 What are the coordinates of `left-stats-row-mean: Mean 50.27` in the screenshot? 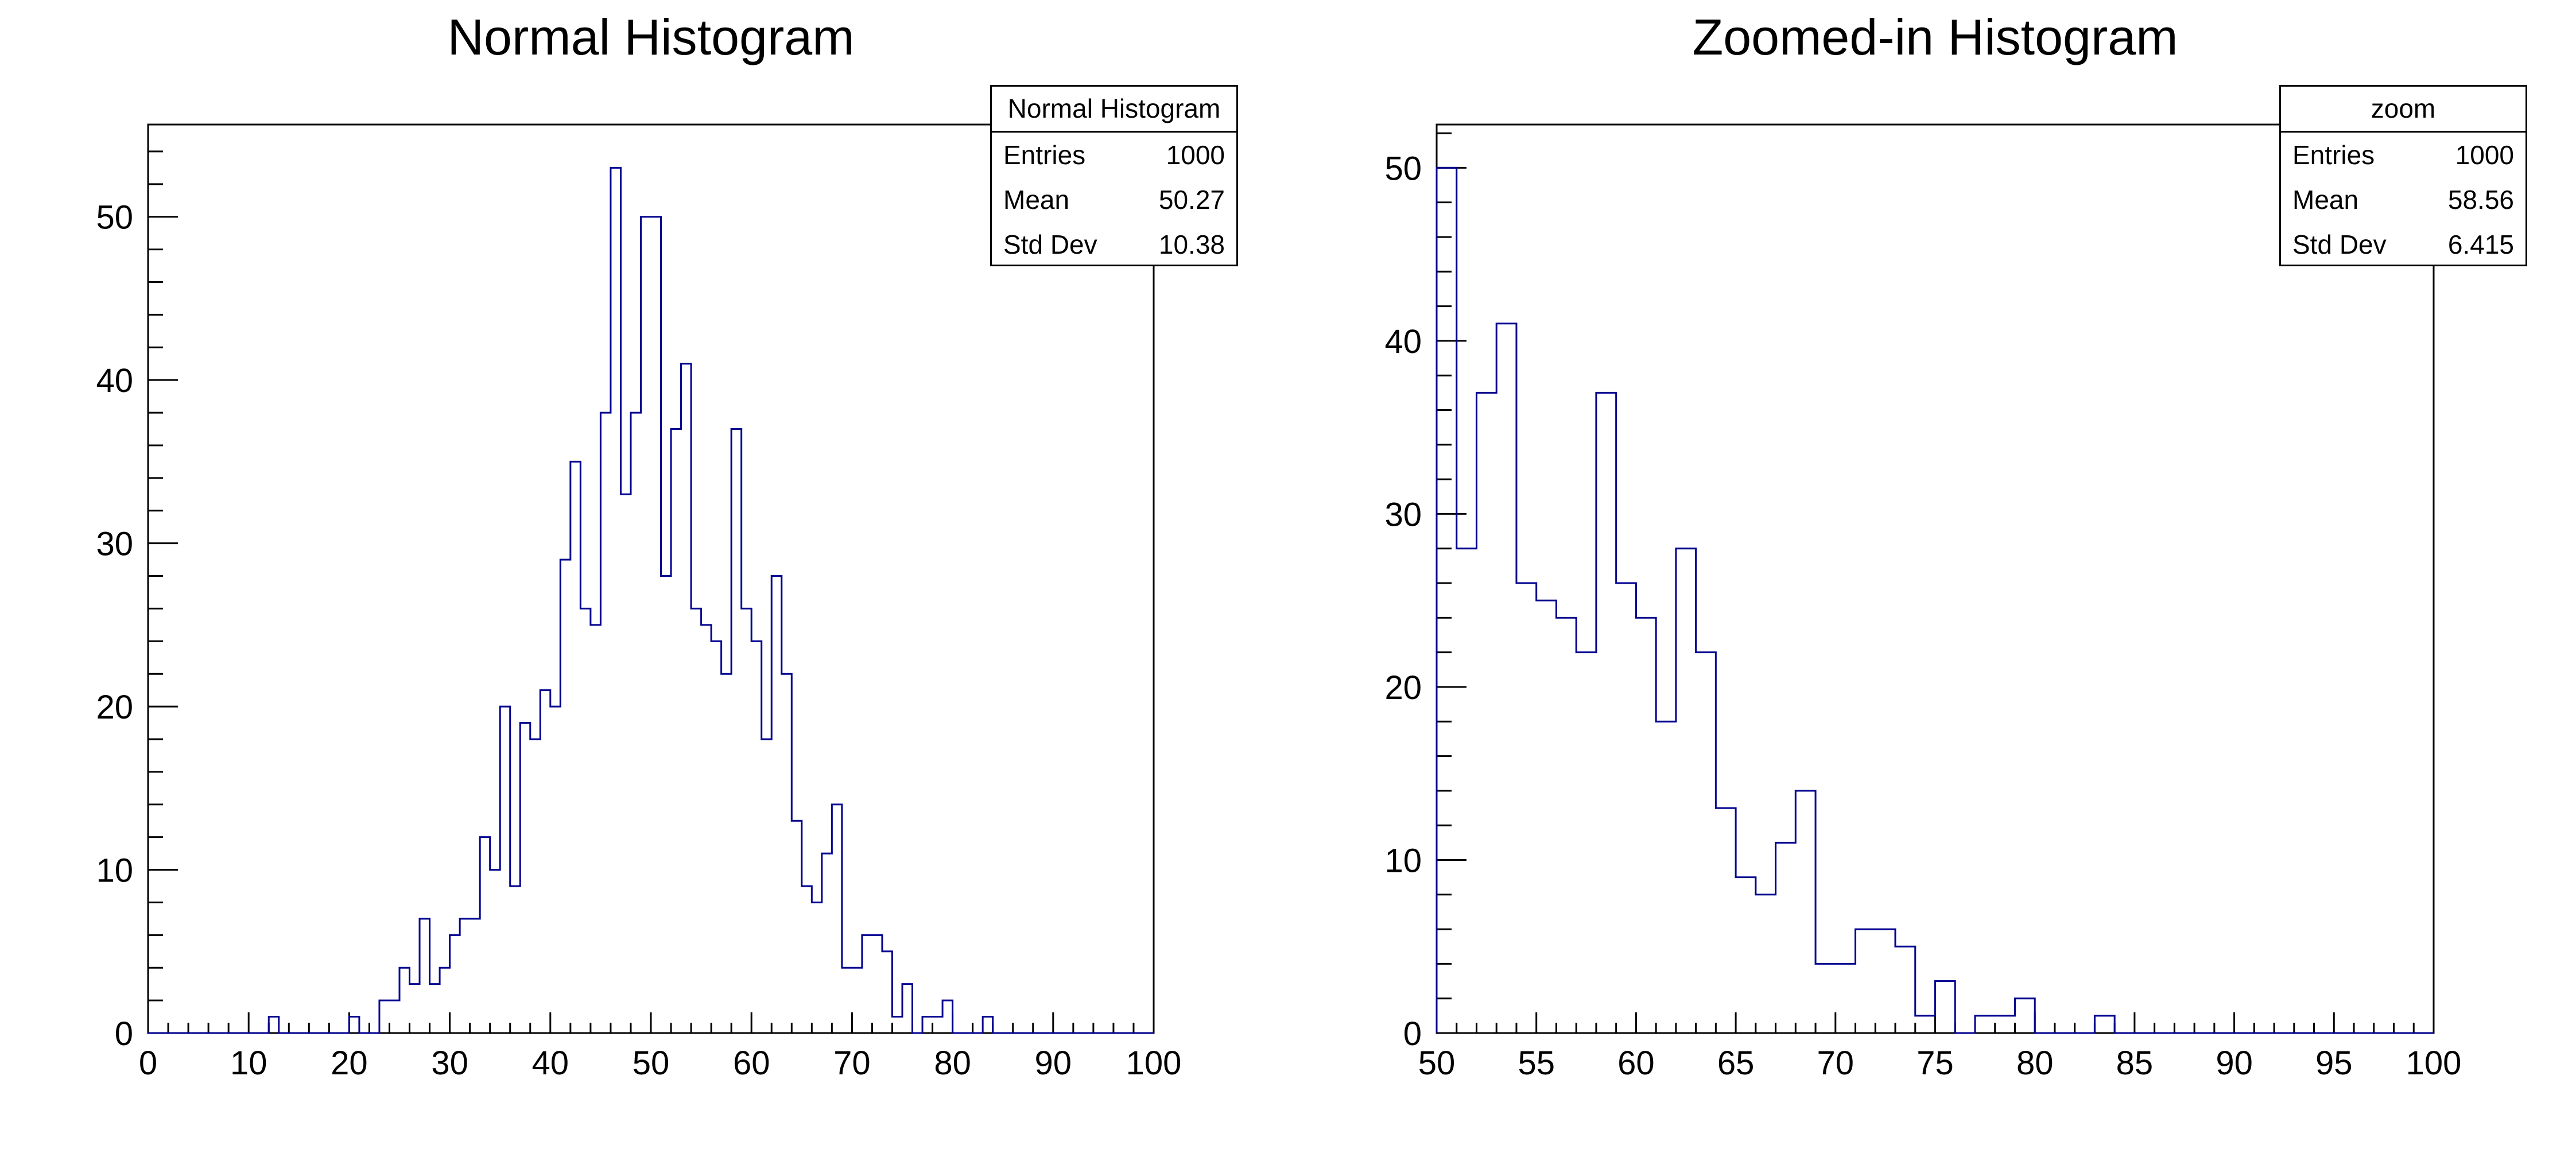 It's located at (1114, 199).